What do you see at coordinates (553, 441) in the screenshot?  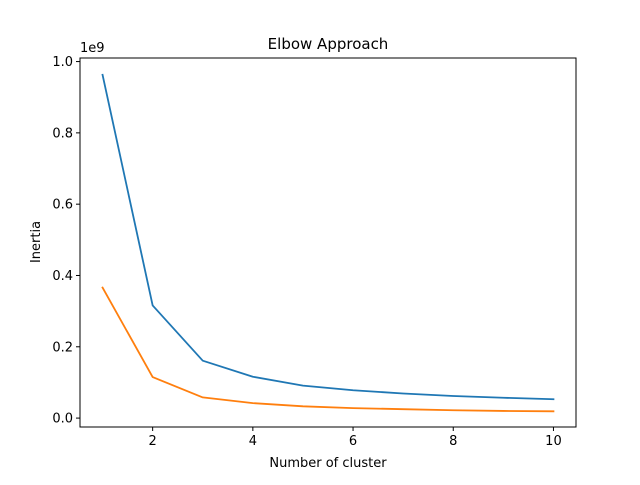 I see `x-tick-label: 10` at bounding box center [553, 441].